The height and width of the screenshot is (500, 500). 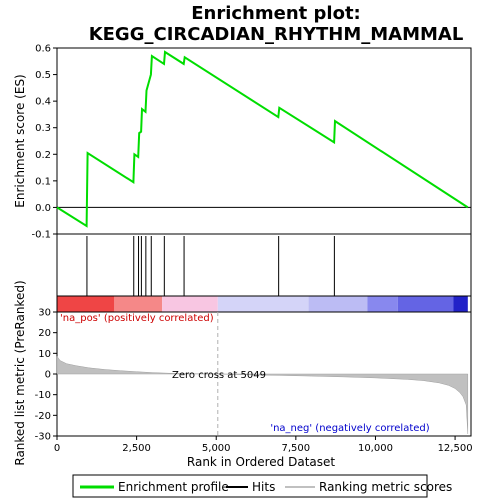 What do you see at coordinates (43, 437) in the screenshot?
I see `ranked-y-tick-label: -30` at bounding box center [43, 437].